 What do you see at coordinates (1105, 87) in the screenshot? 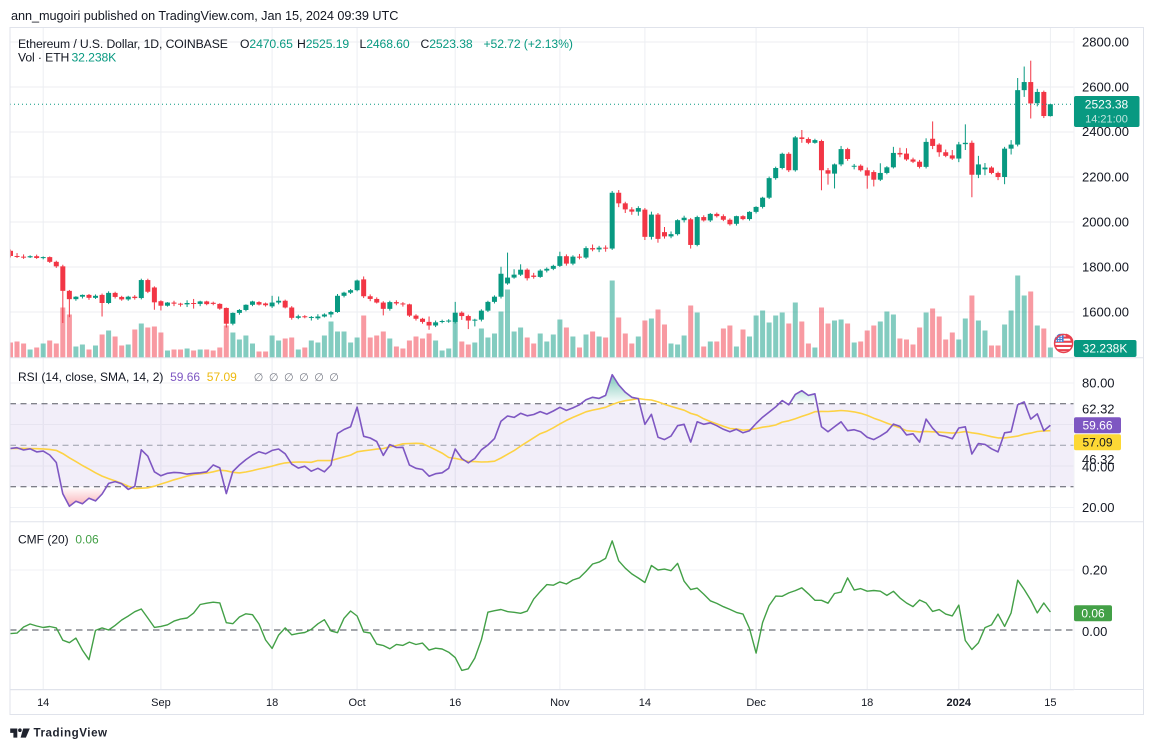
I see `svg-text: 2600.00` at bounding box center [1105, 87].